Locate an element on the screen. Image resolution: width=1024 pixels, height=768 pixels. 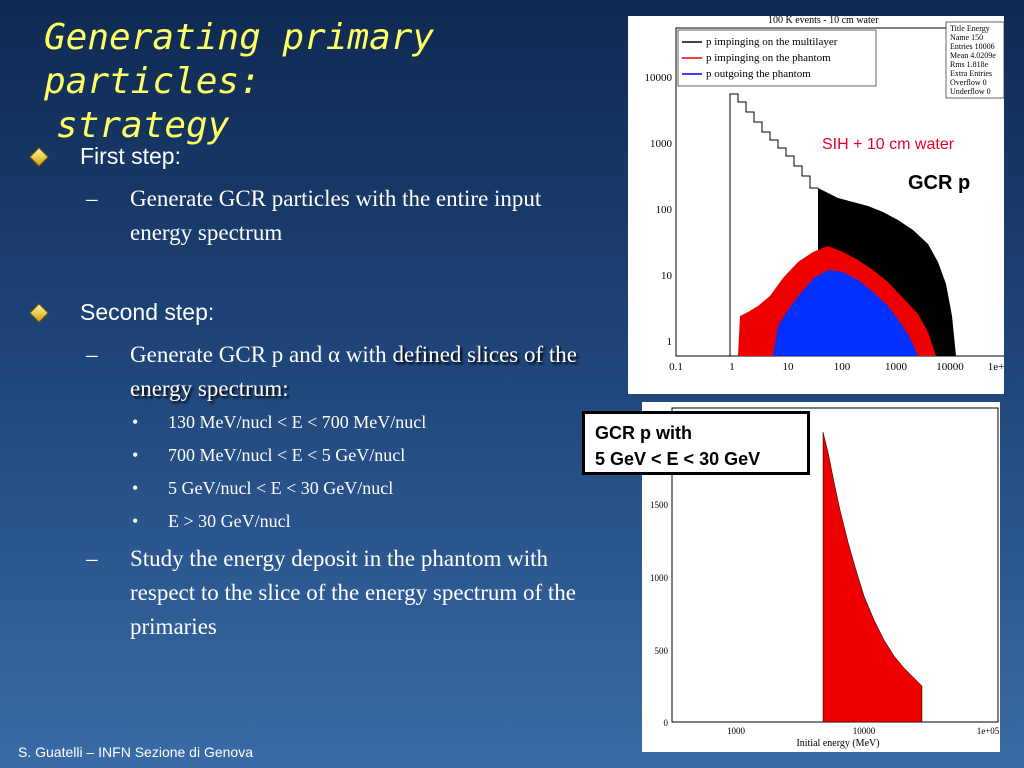
legend-entry: p impinging on the phantom is located at coordinates (768, 58).